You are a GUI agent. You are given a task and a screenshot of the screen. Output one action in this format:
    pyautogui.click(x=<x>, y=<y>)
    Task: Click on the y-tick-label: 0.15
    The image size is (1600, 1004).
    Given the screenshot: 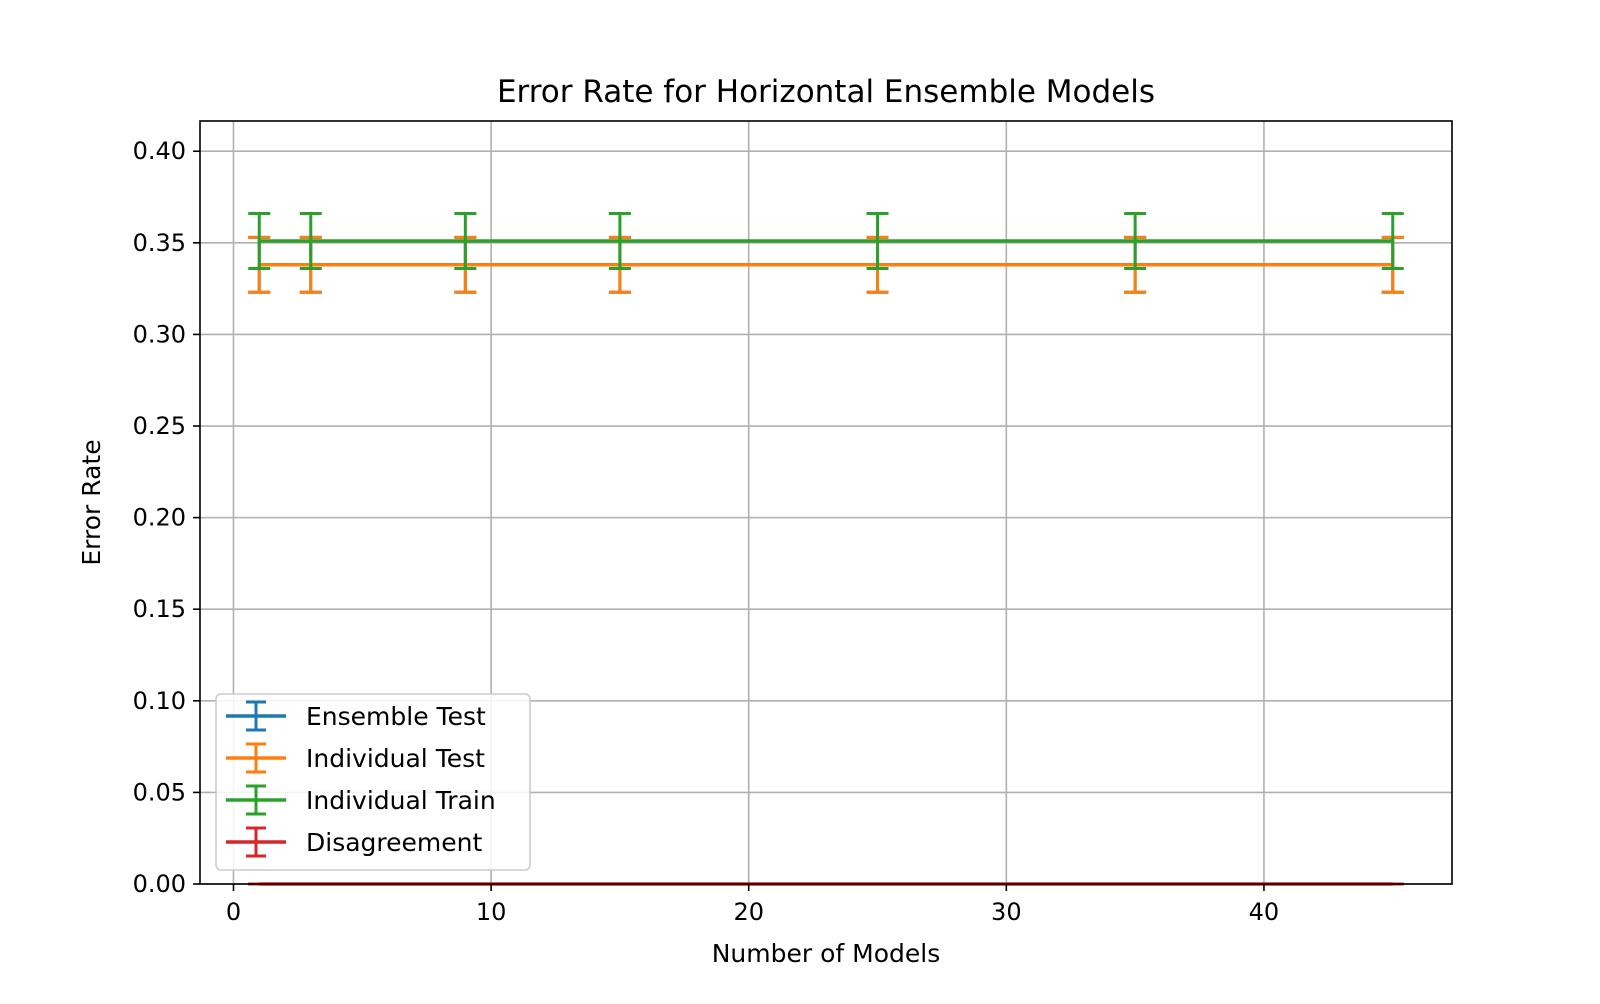 What is the action you would take?
    pyautogui.click(x=159, y=609)
    